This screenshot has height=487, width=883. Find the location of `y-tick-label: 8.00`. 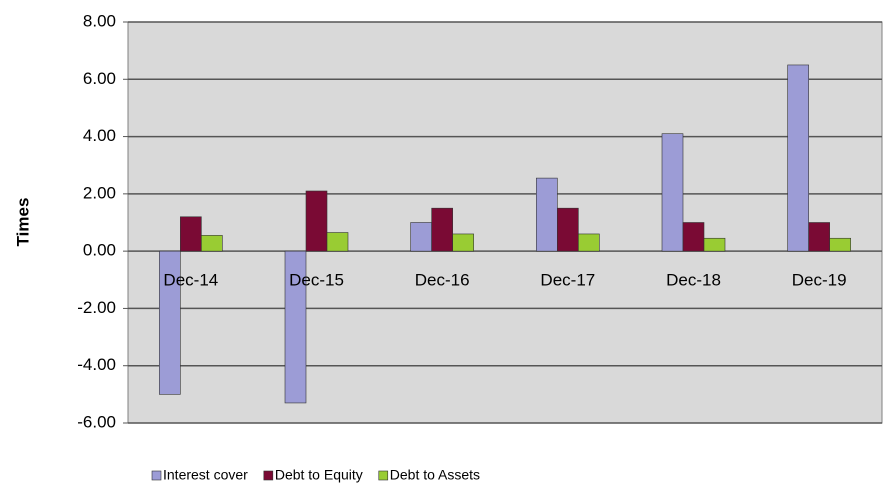

y-tick-label: 8.00 is located at coordinates (99, 20).